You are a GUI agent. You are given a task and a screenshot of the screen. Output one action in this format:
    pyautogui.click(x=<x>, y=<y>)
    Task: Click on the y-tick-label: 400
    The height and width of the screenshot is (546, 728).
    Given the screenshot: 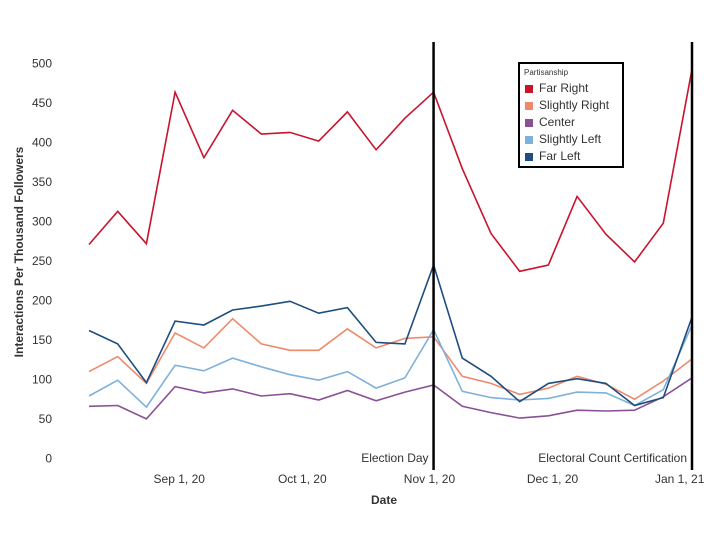 What is the action you would take?
    pyautogui.click(x=42, y=143)
    